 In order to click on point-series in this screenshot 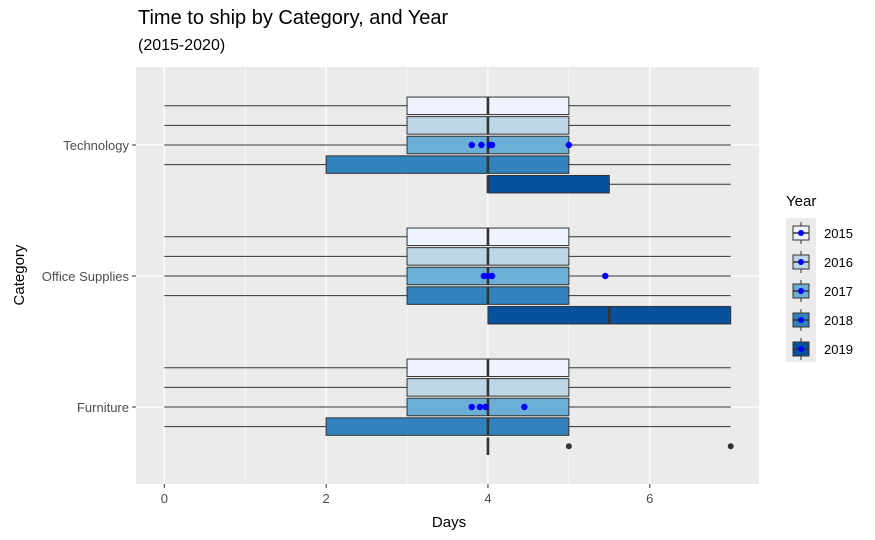, I will do `click(538, 276)`.